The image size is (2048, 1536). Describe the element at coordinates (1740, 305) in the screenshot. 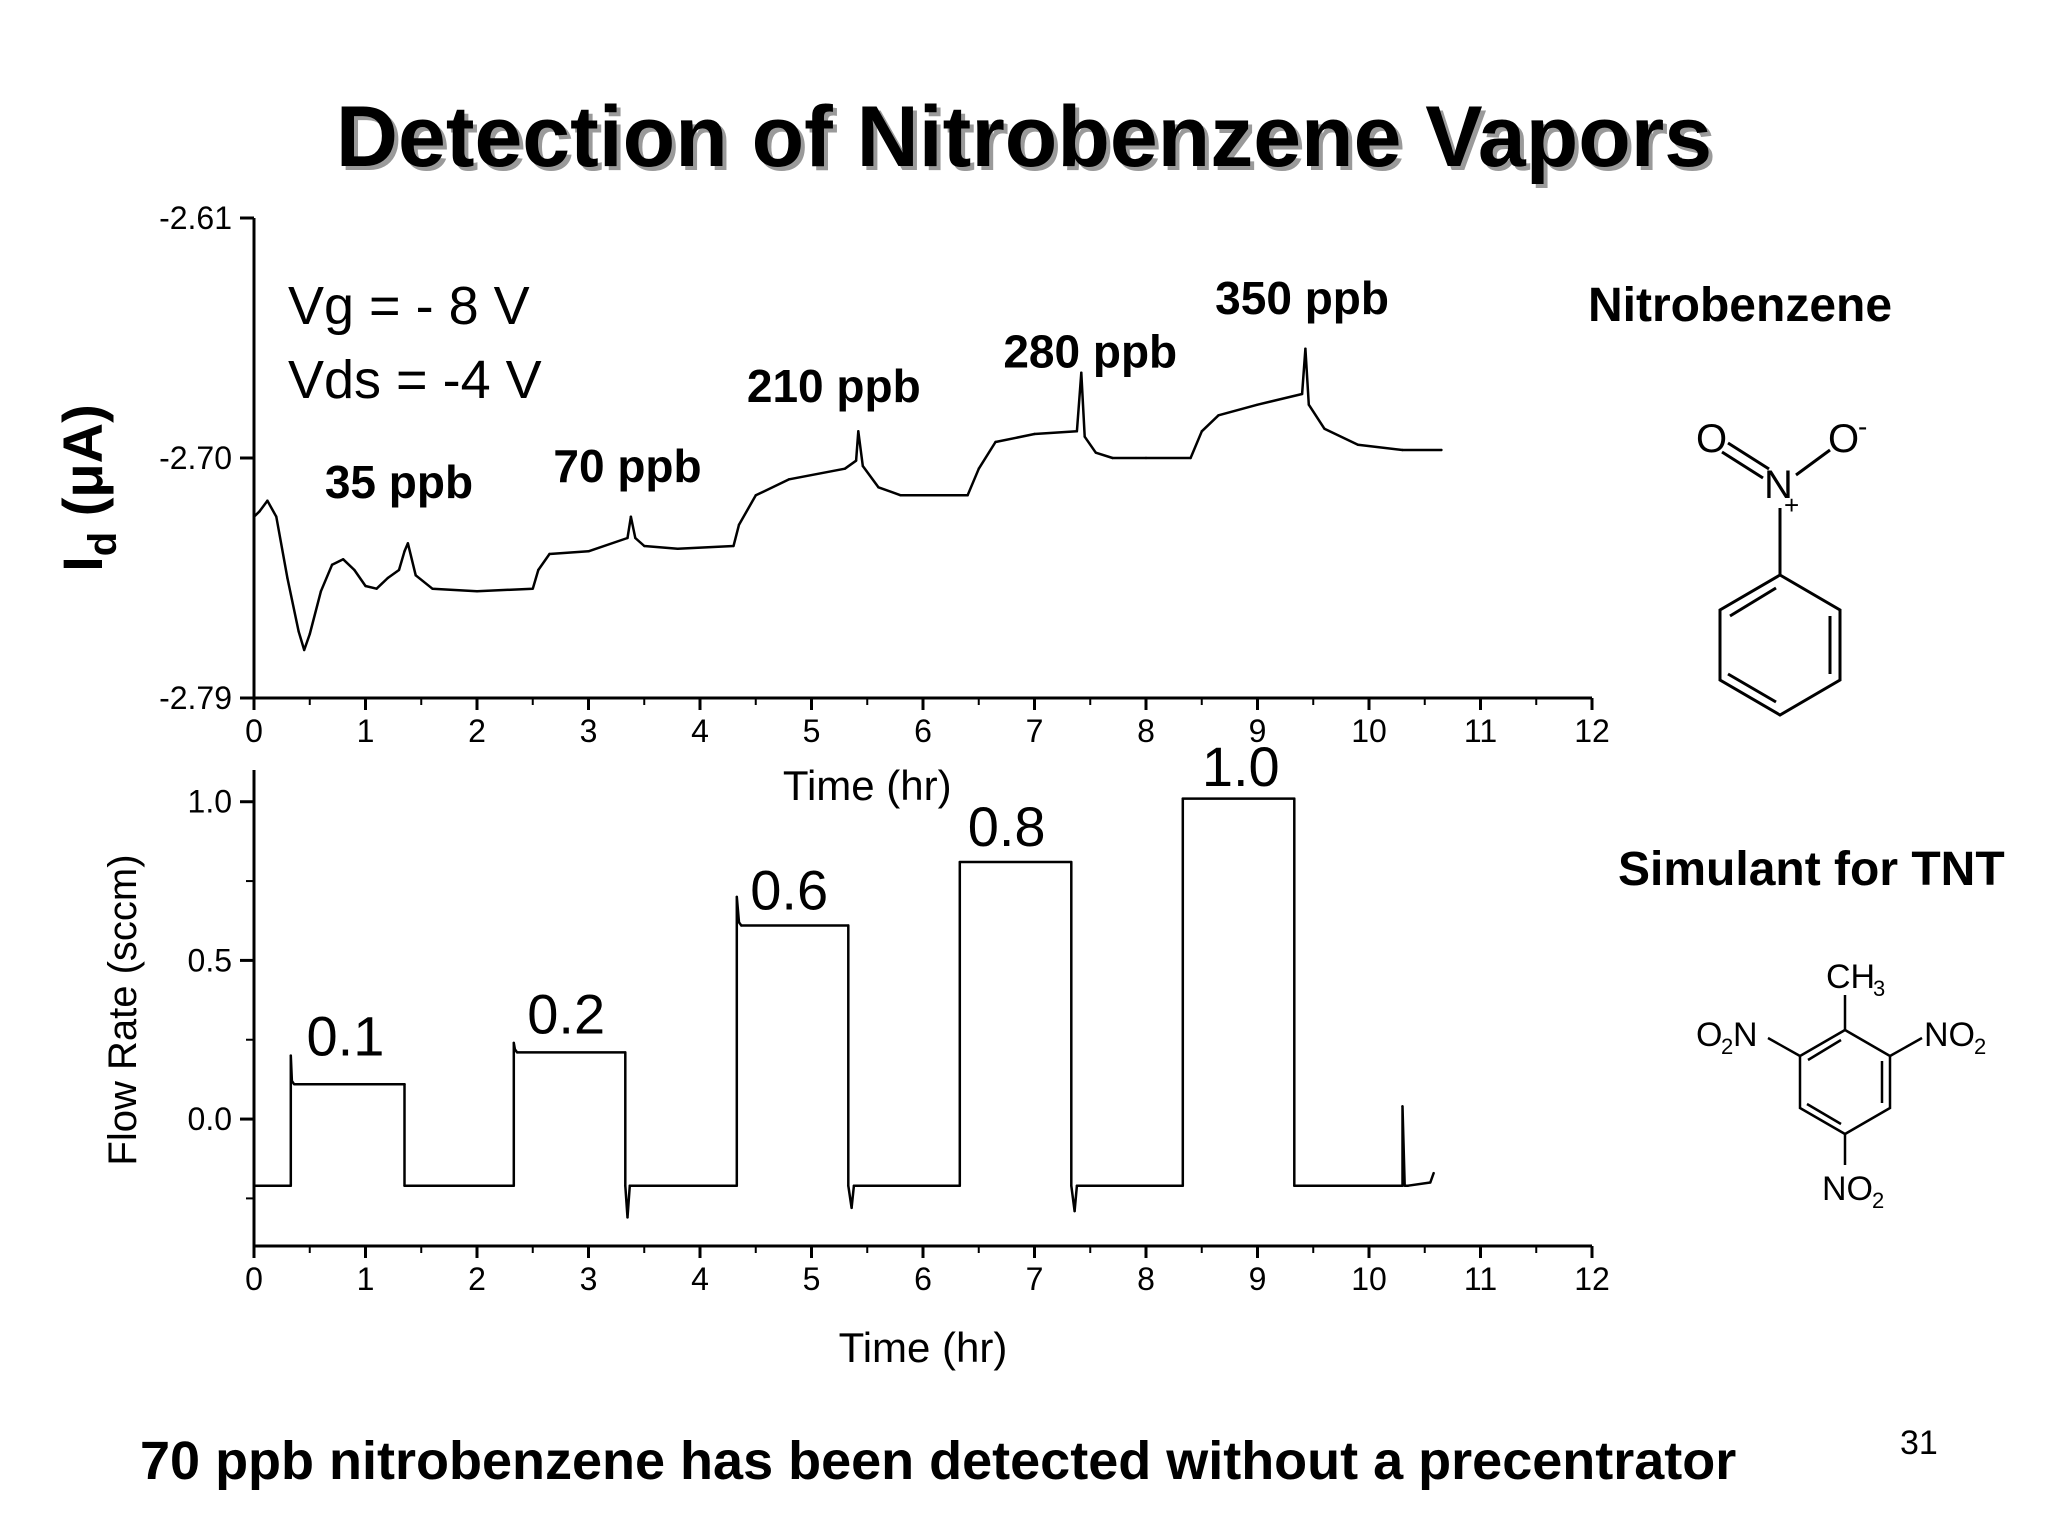

I see `nitrobenzene-label: Nitrobenzene` at that location.